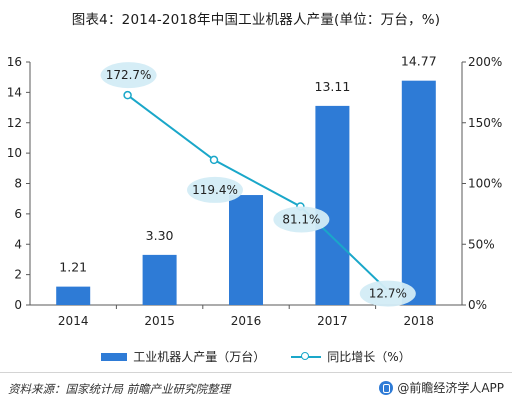  I want to click on brand-logo-icon, so click(386, 387).